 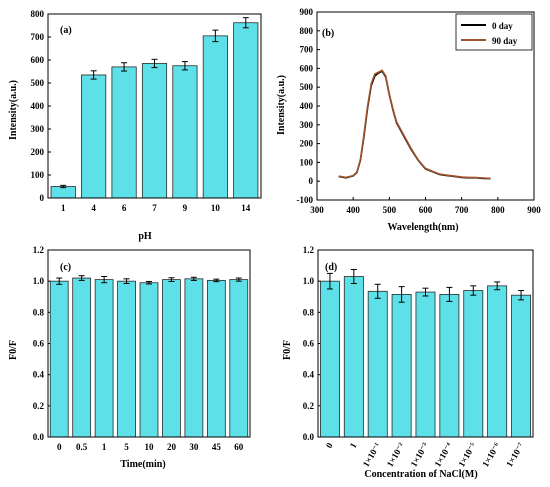 What do you see at coordinates (329, 445) in the screenshot?
I see `panel-d-xtick-label: 0` at bounding box center [329, 445].